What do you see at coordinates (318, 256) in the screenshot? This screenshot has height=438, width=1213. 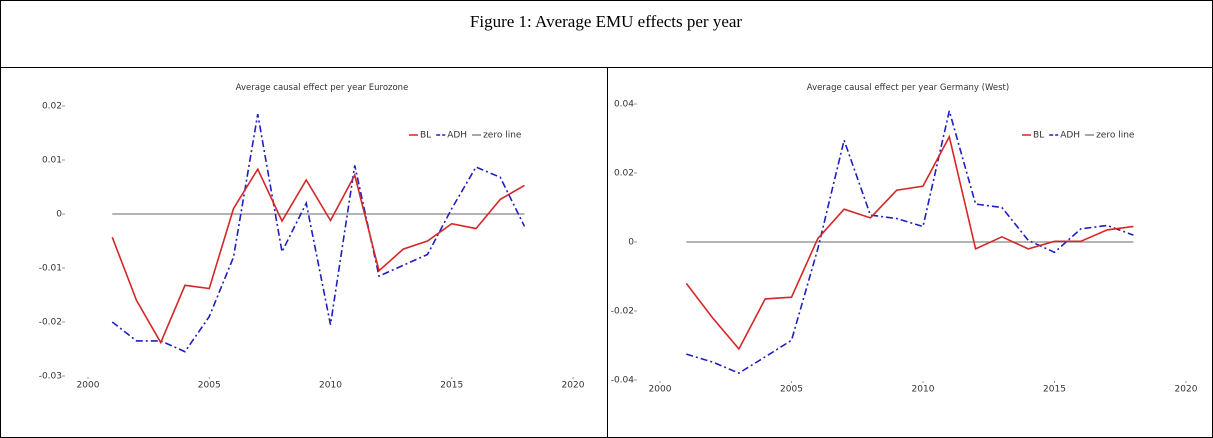 I see `series-line` at bounding box center [318, 256].